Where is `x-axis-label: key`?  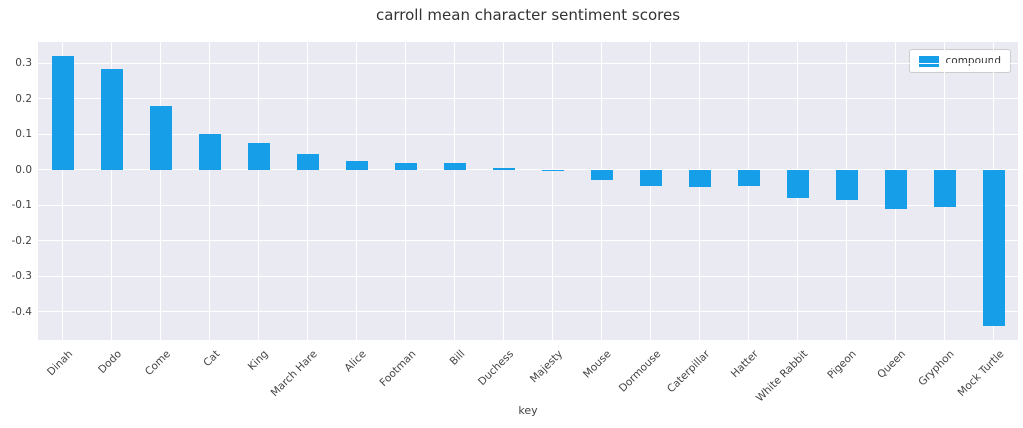 x-axis-label: key is located at coordinates (528, 410).